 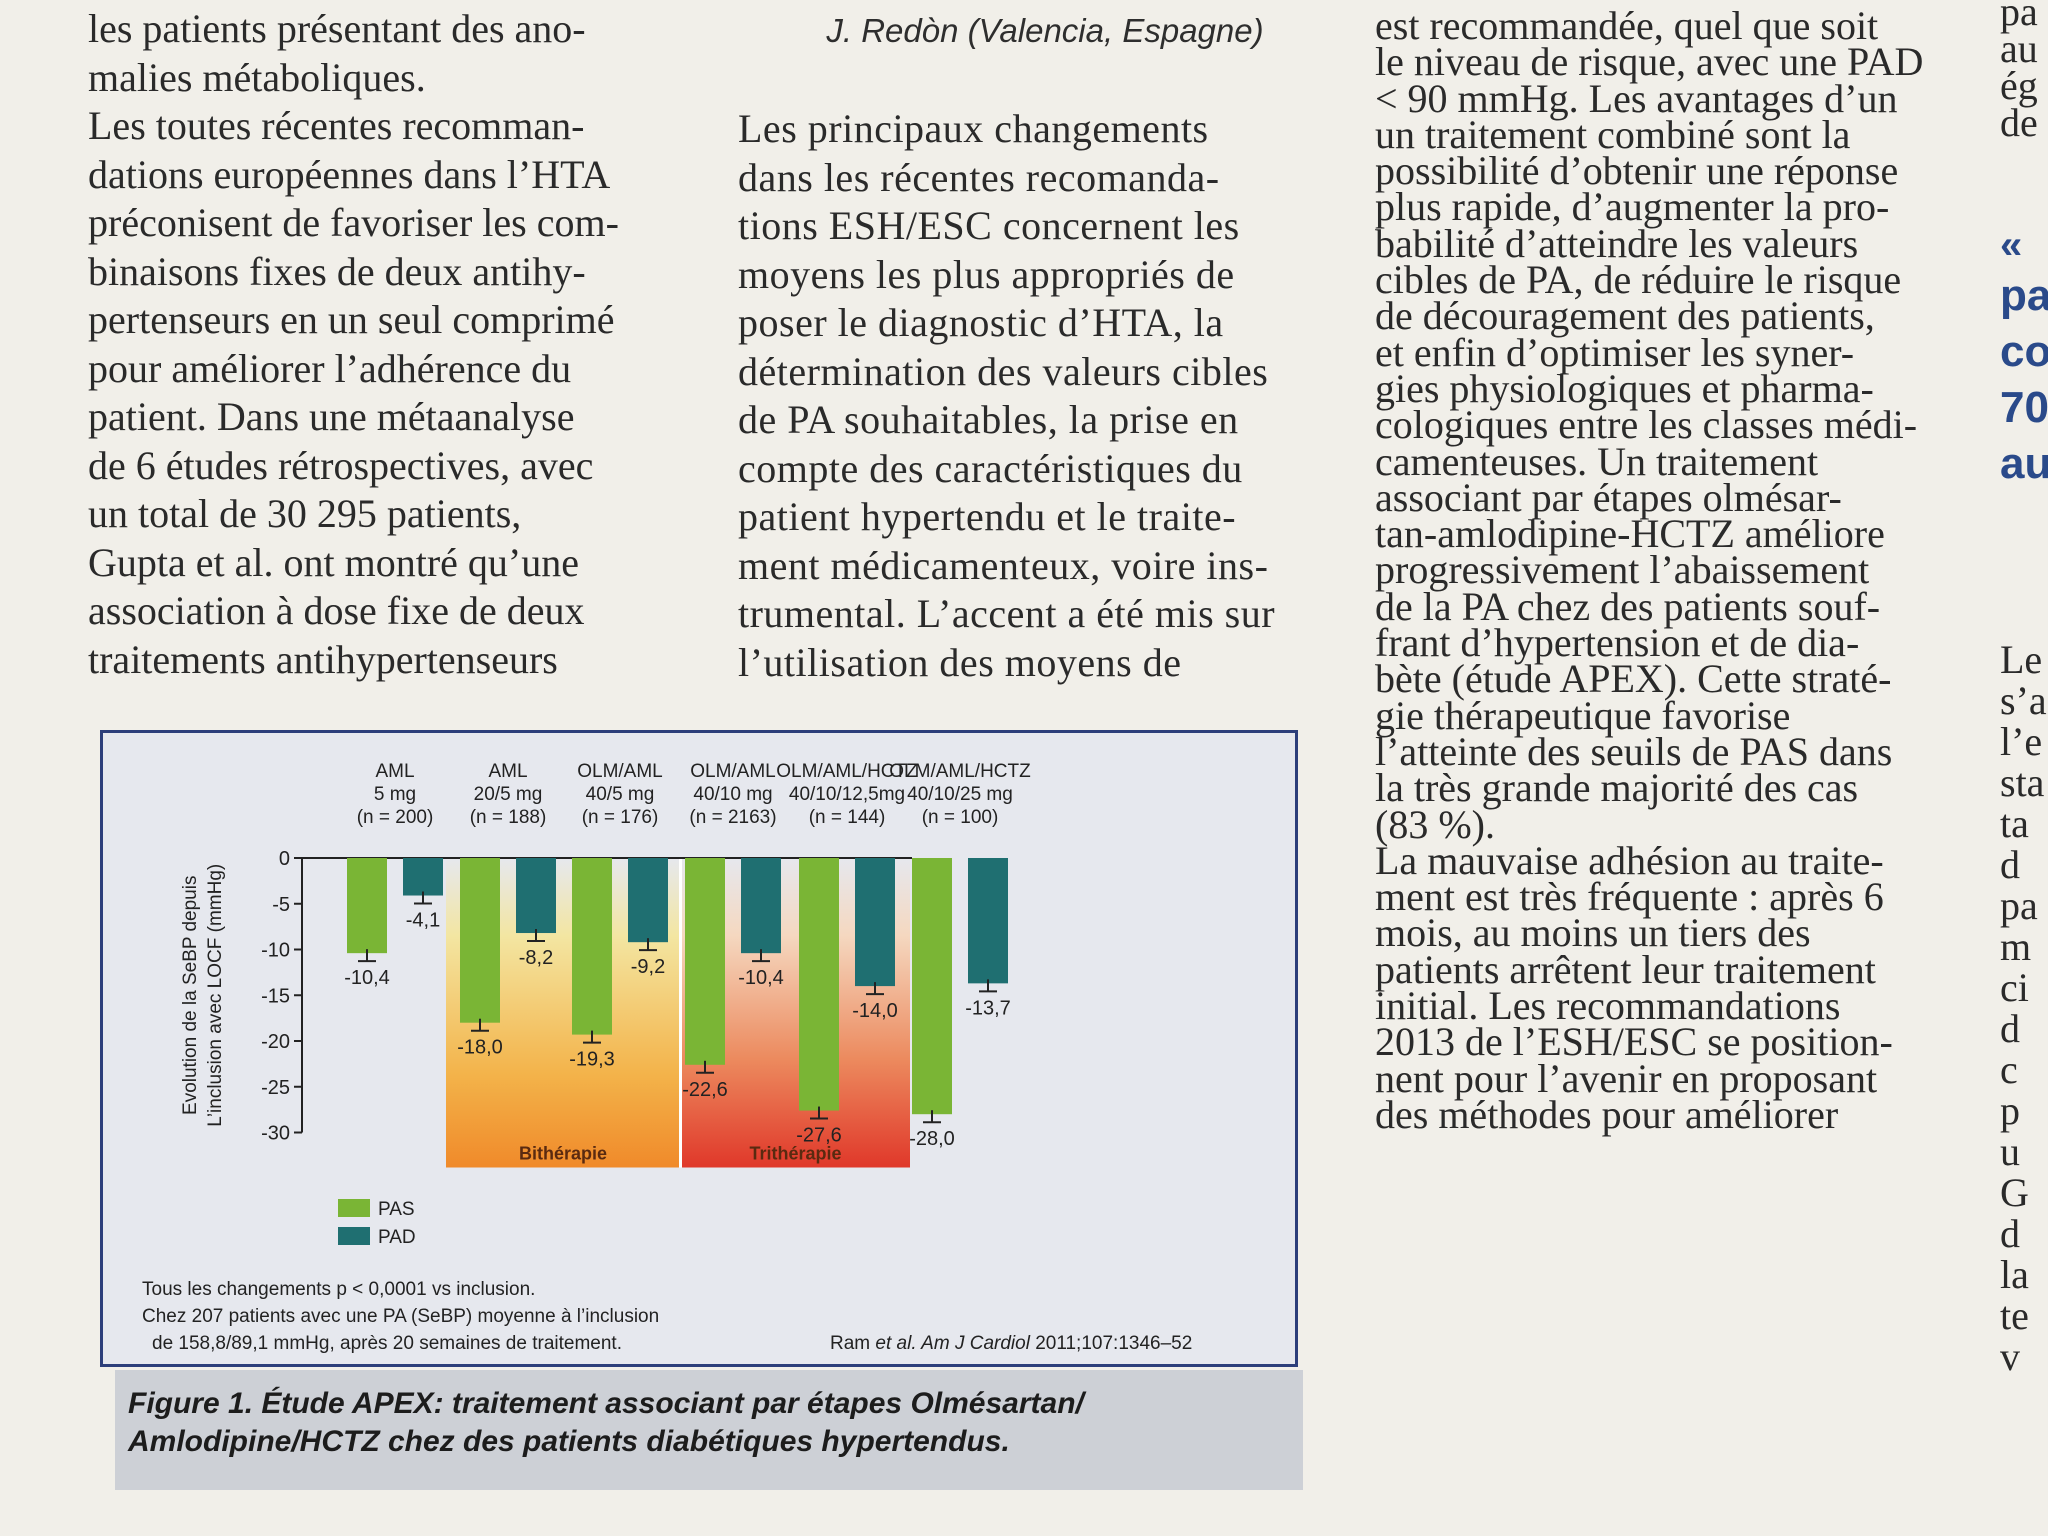 What do you see at coordinates (592, 1060) in the screenshot?
I see `bar-value-label: -19,3` at bounding box center [592, 1060].